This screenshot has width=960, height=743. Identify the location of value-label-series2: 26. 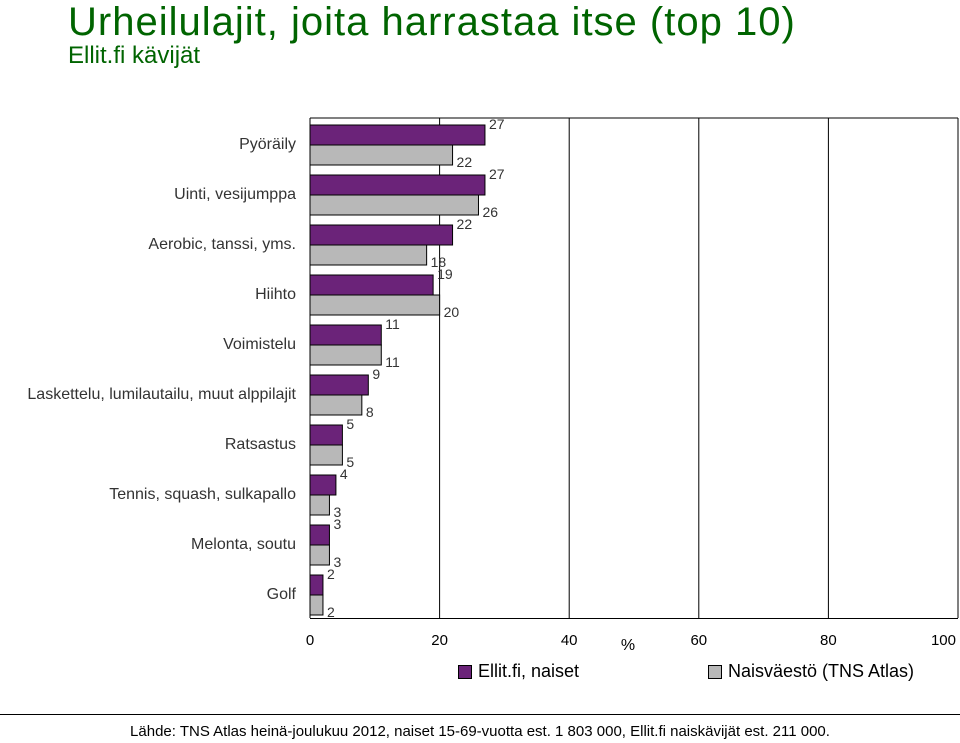
(490, 212).